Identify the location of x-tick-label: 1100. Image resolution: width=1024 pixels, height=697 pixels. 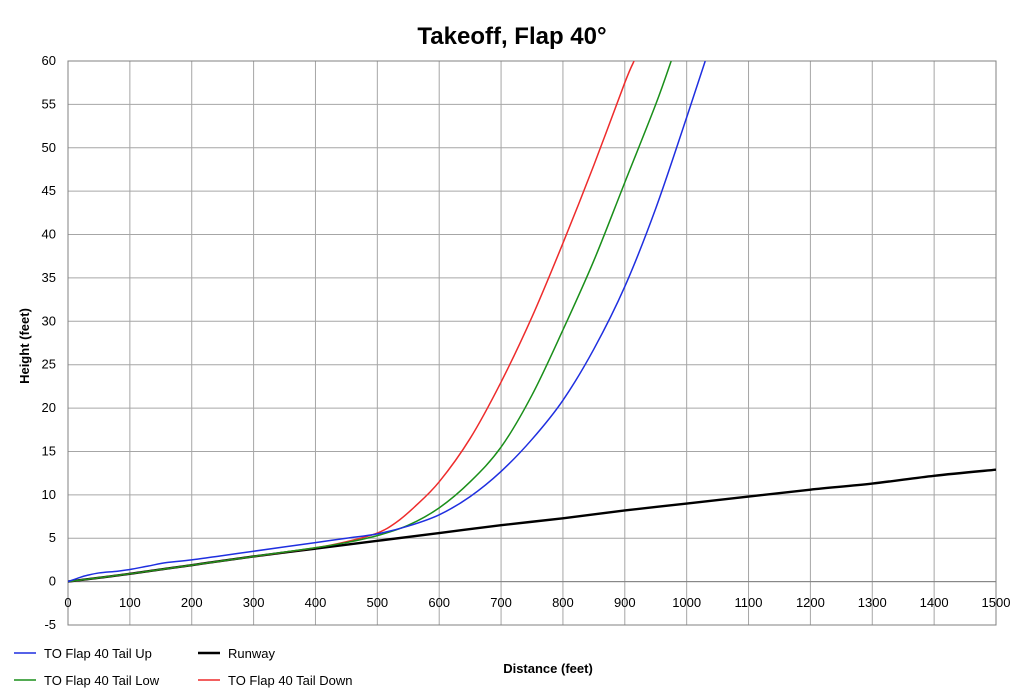
(749, 602).